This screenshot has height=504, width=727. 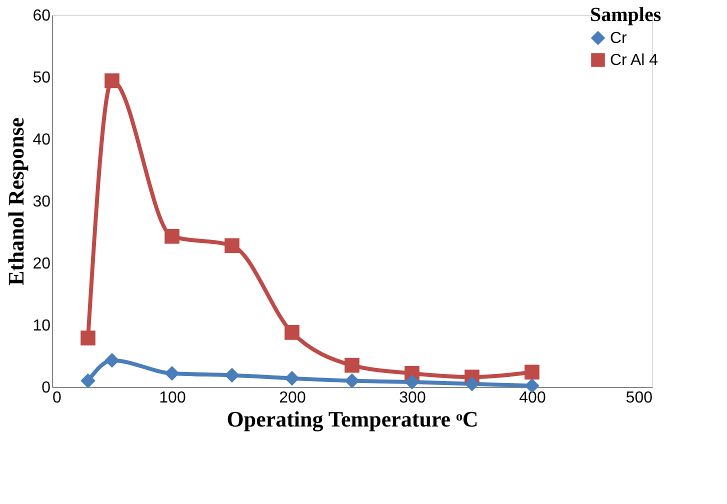 What do you see at coordinates (41, 16) in the screenshot?
I see `y-tick-label: 60` at bounding box center [41, 16].